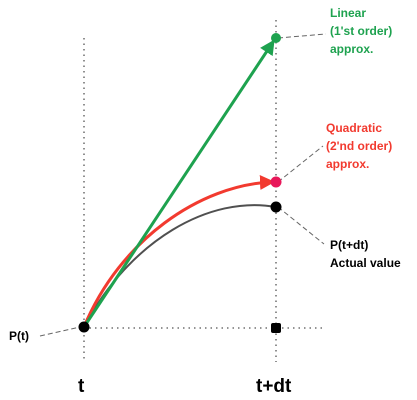  I want to click on start-point, so click(84, 327).